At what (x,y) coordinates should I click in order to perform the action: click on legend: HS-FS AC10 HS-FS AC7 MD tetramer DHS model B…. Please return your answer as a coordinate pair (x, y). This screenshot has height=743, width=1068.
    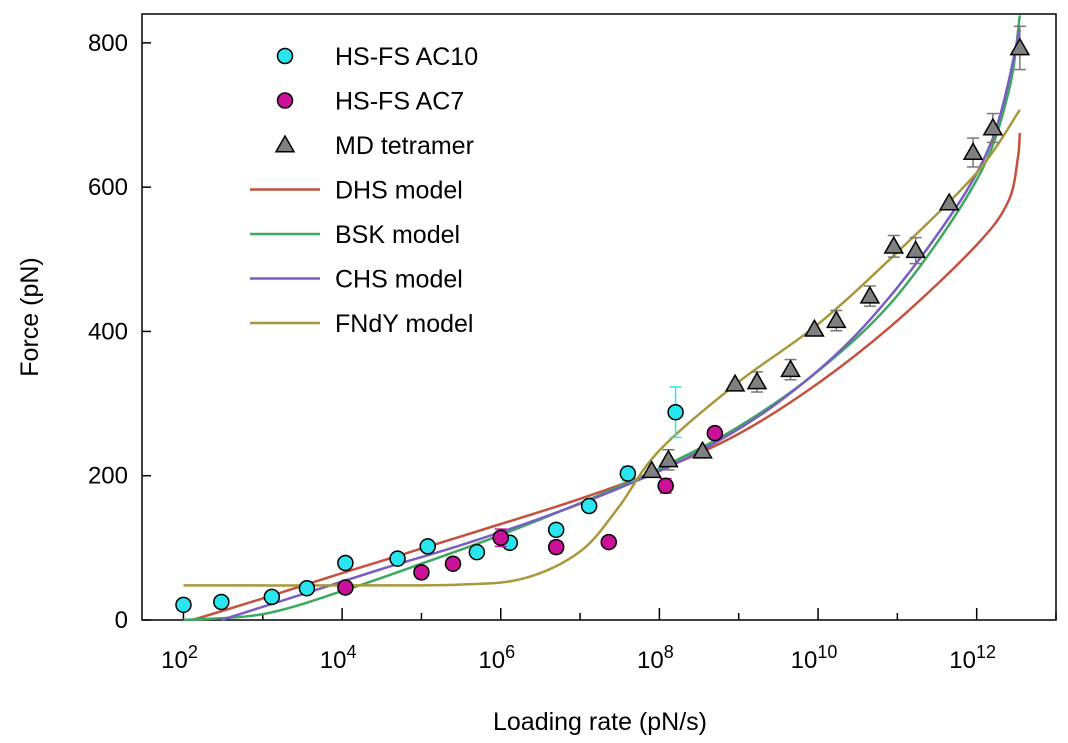
    Looking at the image, I should click on (364, 190).